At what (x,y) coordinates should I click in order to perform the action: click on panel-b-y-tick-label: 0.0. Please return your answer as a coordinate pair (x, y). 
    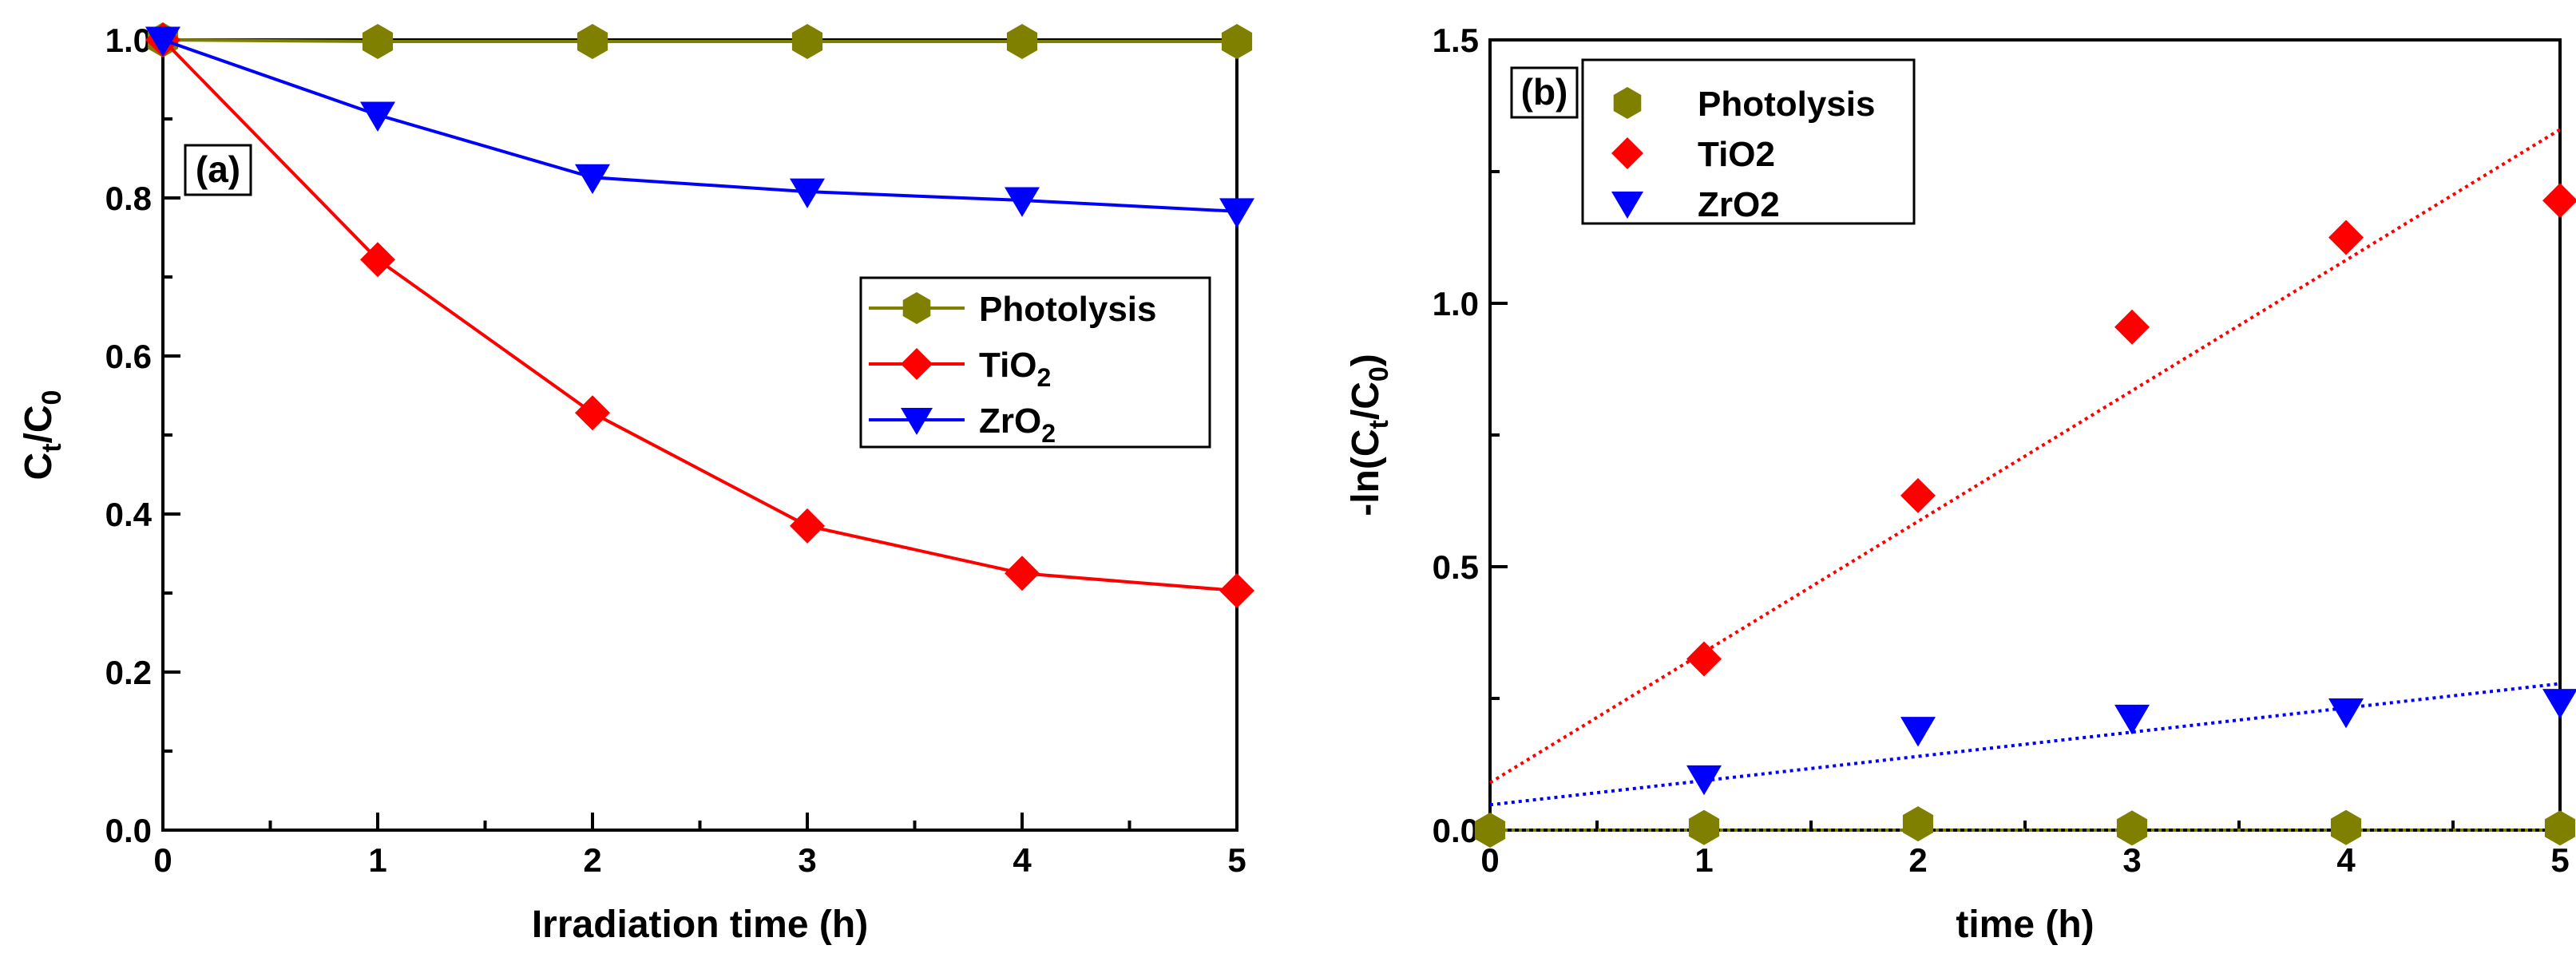
    Looking at the image, I should click on (1456, 831).